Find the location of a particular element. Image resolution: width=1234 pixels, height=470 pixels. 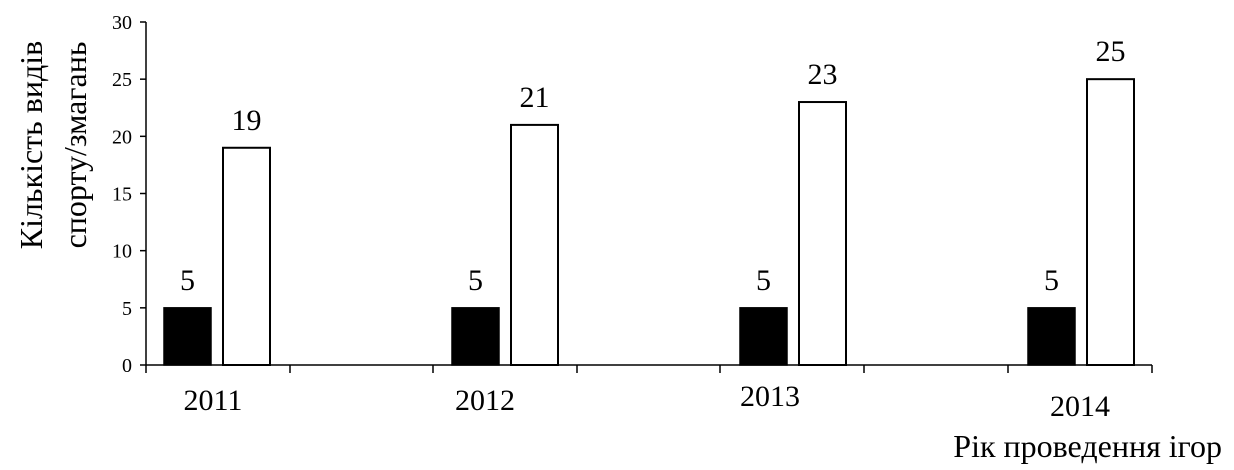

data-label-black-2012: 5 is located at coordinates (475, 280).